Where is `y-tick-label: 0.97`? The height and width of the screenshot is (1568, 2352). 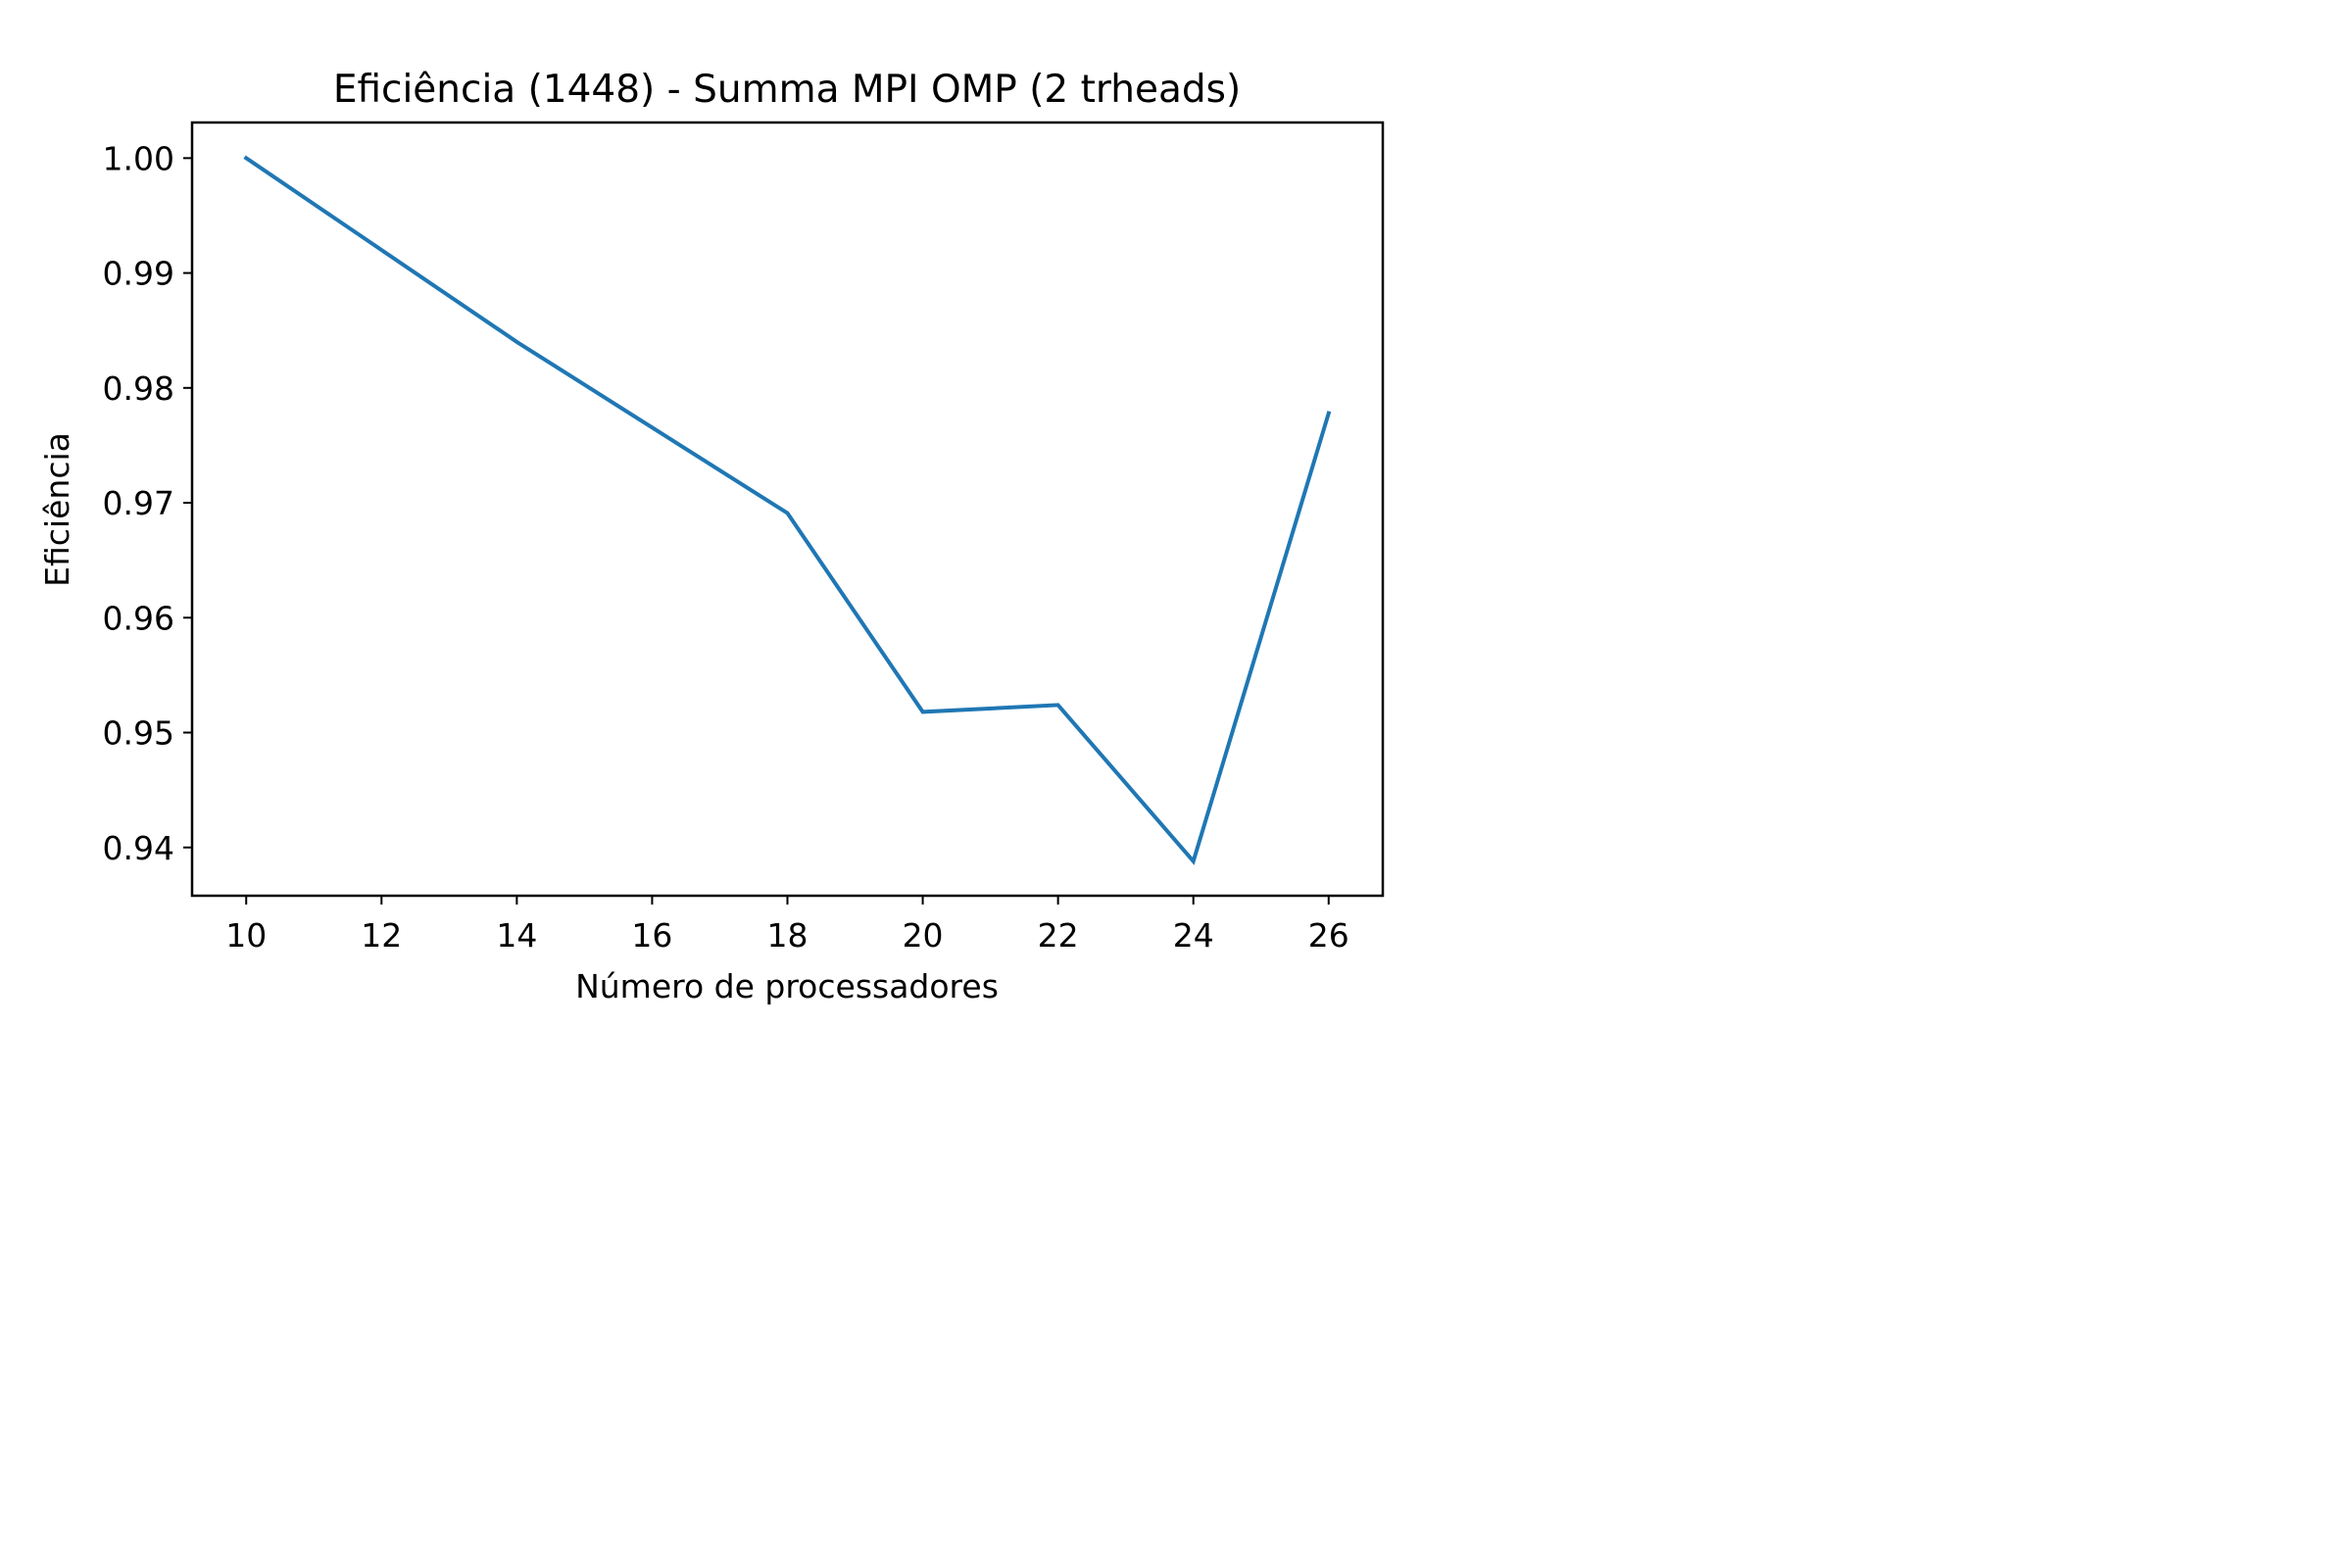 y-tick-label: 0.97 is located at coordinates (138, 503).